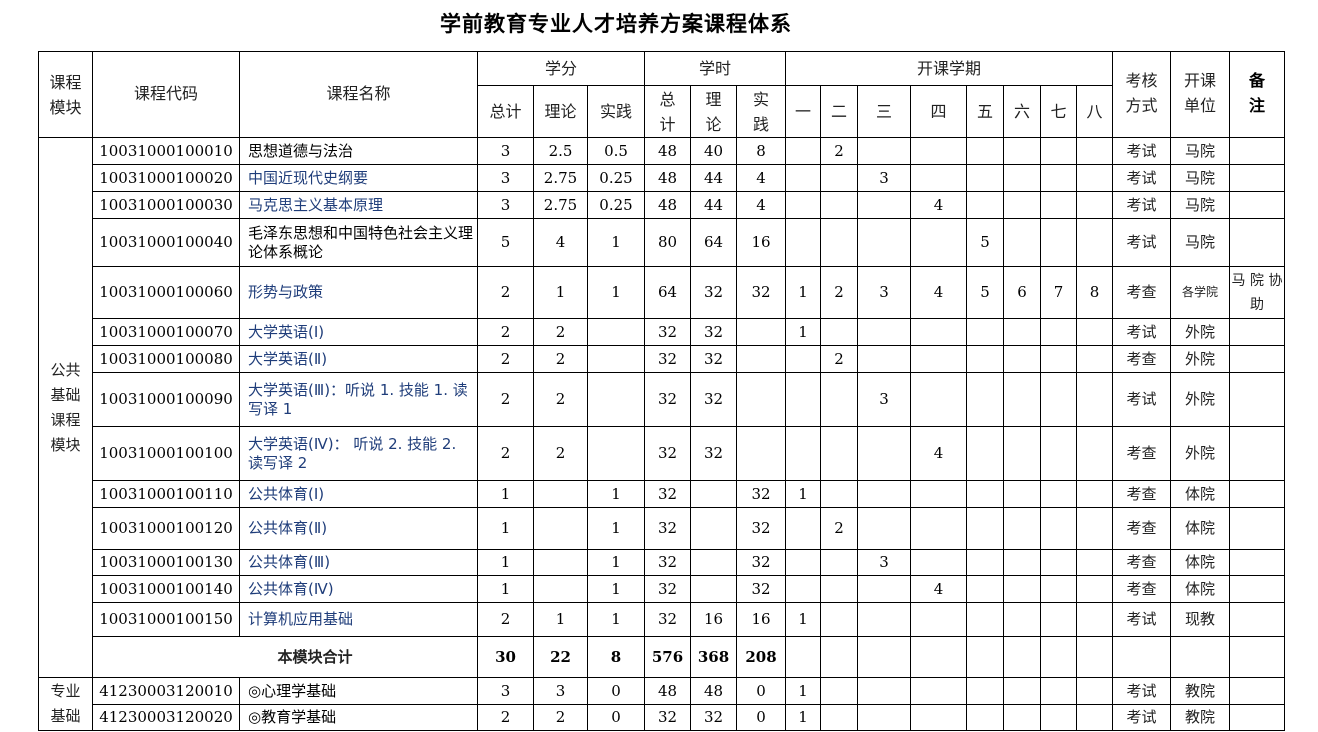 This screenshot has height=732, width=1318. What do you see at coordinates (358, 332) in the screenshot?
I see `course-name: 大学英语(Ⅰ)` at bounding box center [358, 332].